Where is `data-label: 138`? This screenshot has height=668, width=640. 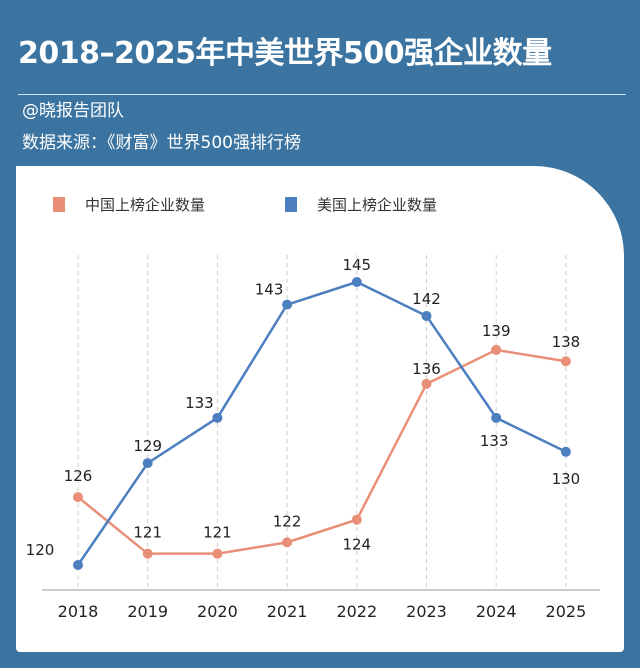
data-label: 138 is located at coordinates (566, 342).